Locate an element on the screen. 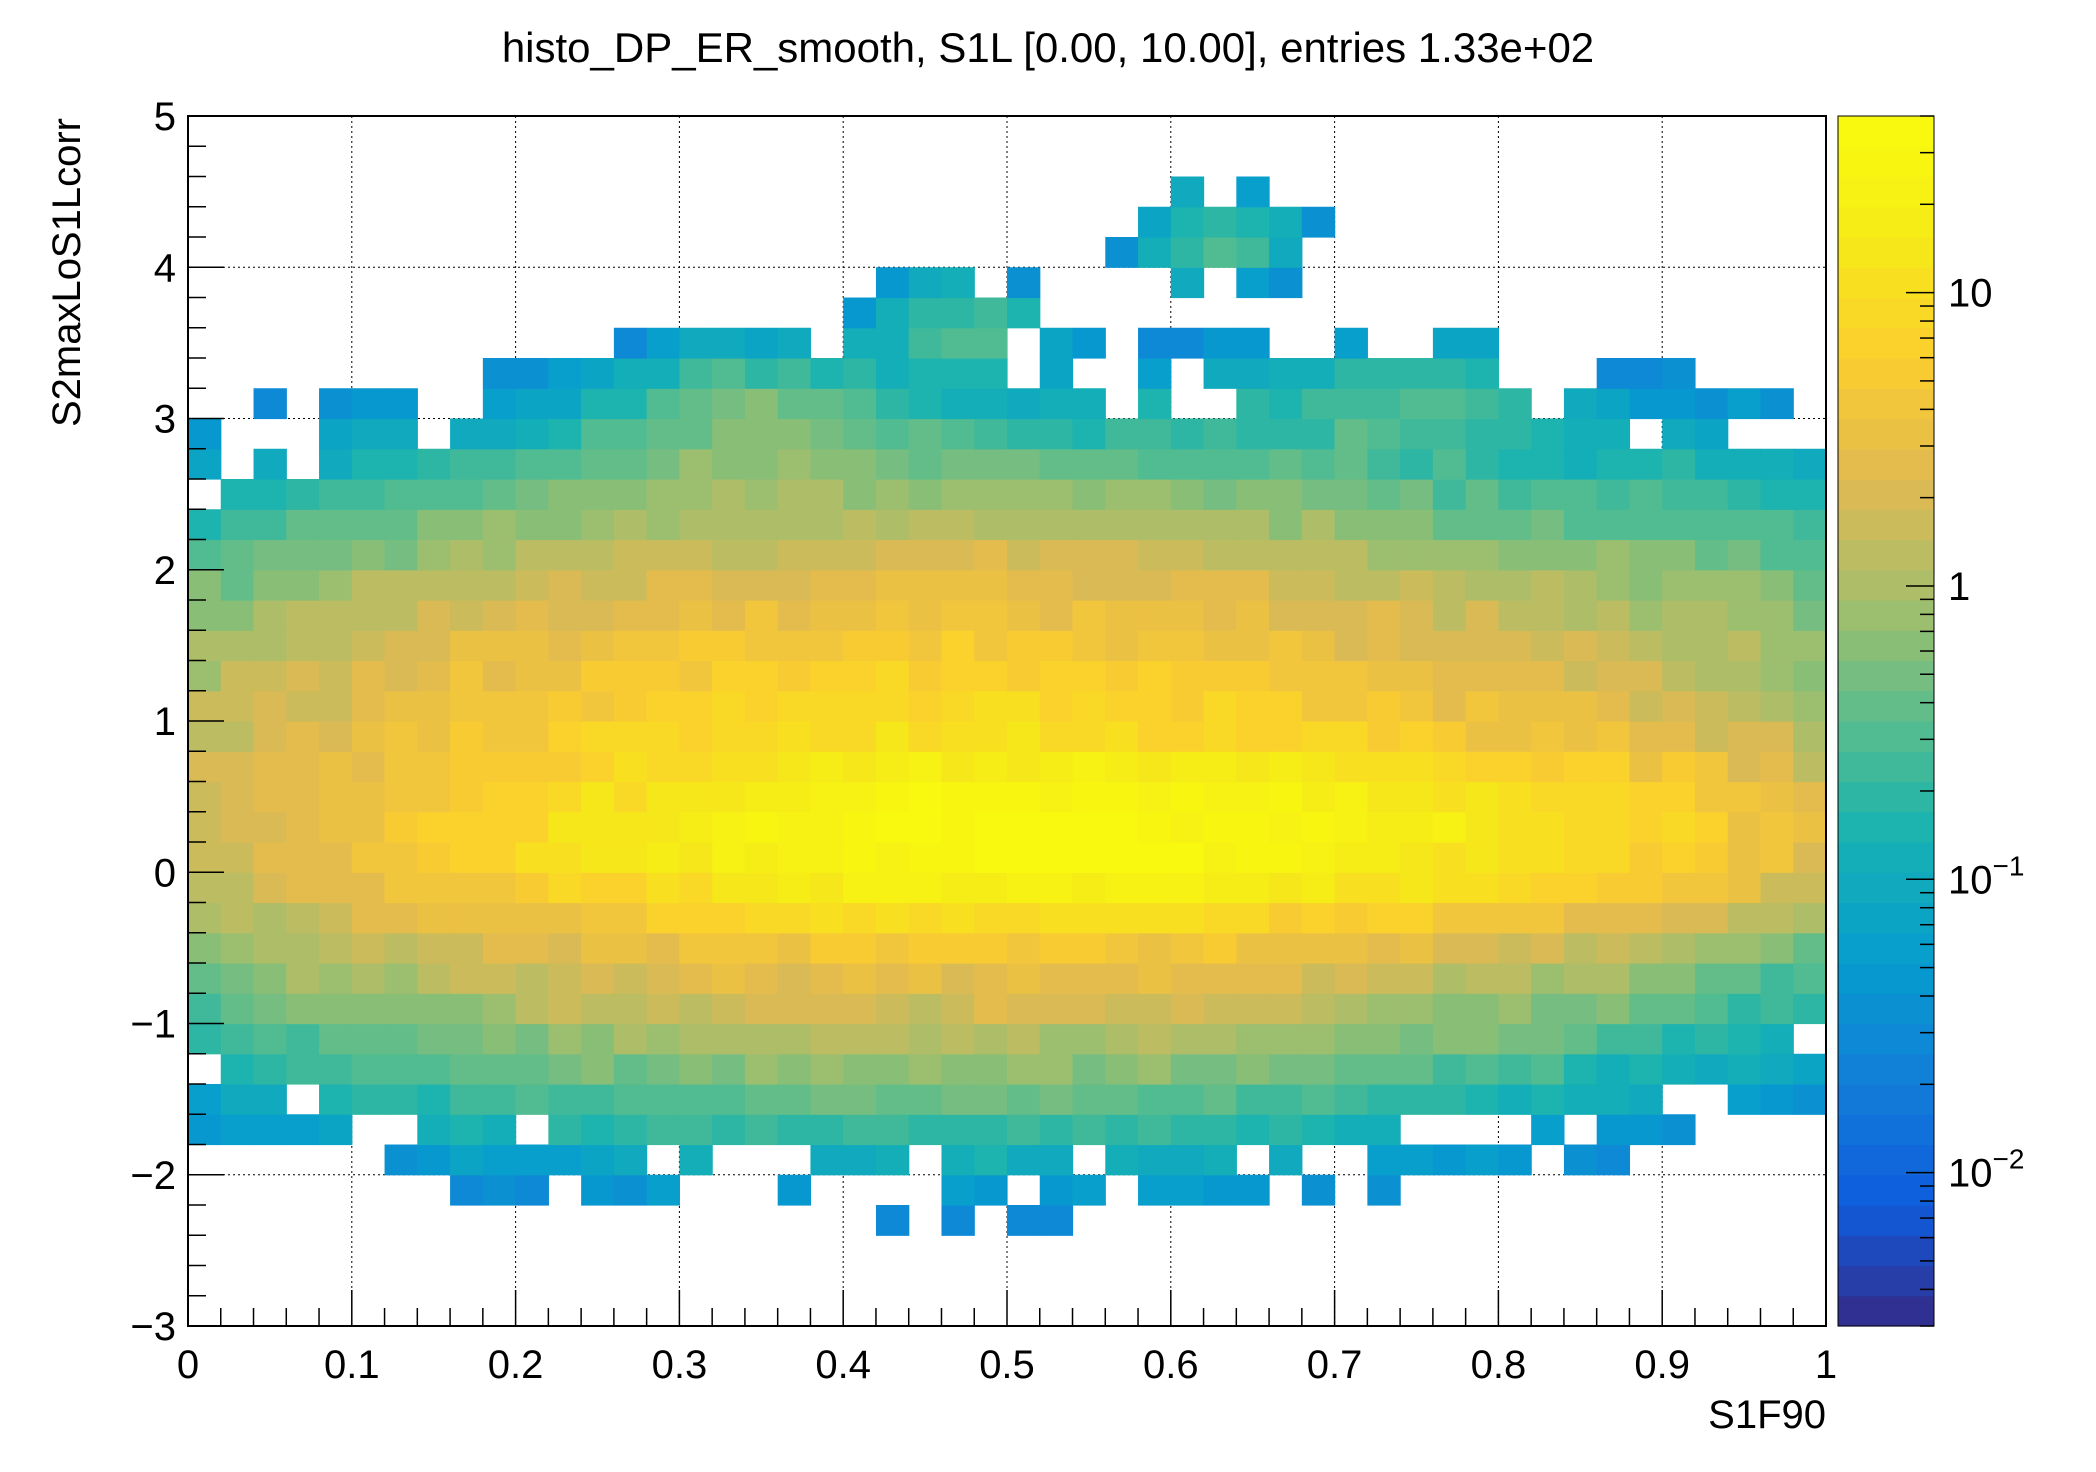  x-tick-label: 0.8 is located at coordinates (1499, 1365).